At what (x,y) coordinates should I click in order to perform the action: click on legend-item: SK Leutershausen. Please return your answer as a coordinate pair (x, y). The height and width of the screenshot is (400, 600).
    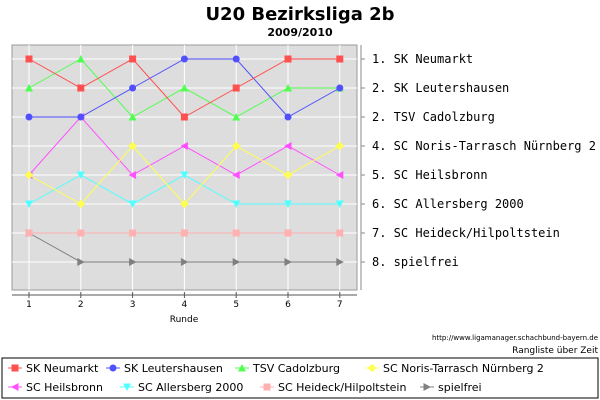
    Looking at the image, I should click on (164, 368).